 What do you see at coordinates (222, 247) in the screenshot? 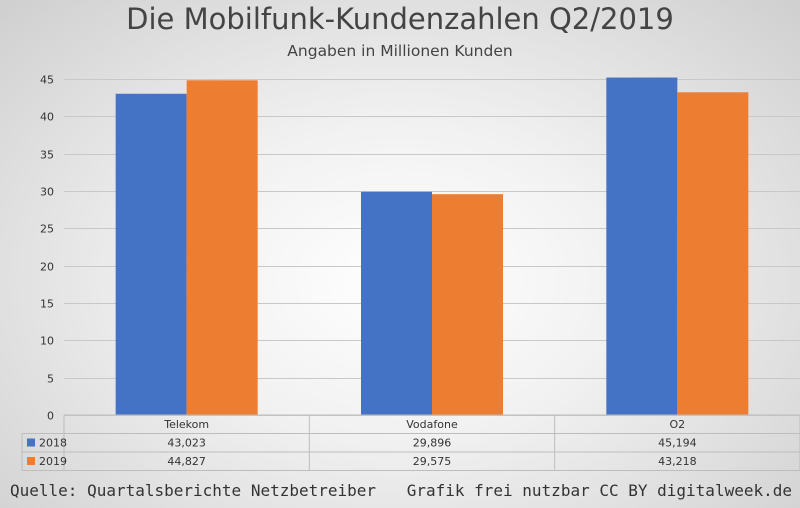
I see `bar-2019-telekom` at bounding box center [222, 247].